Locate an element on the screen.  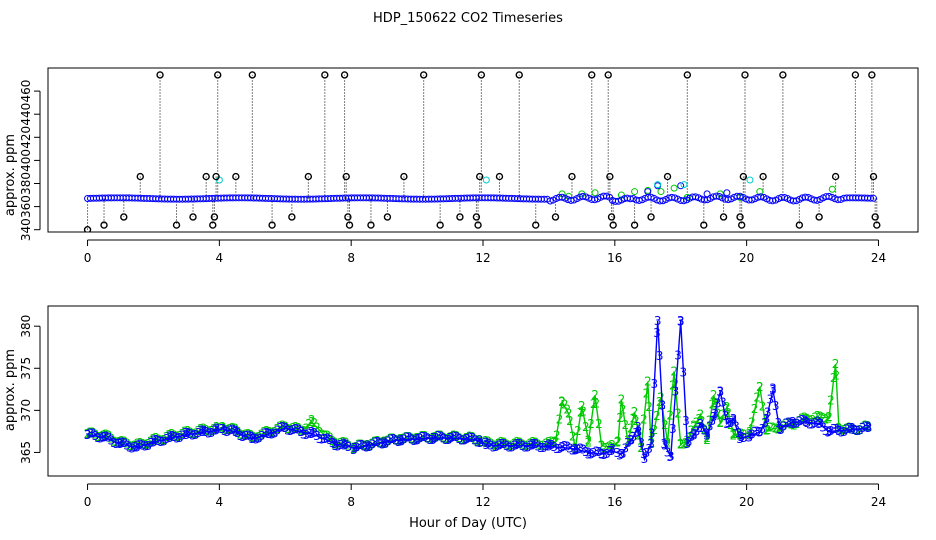
x-tick-label: 8 is located at coordinates (351, 502).